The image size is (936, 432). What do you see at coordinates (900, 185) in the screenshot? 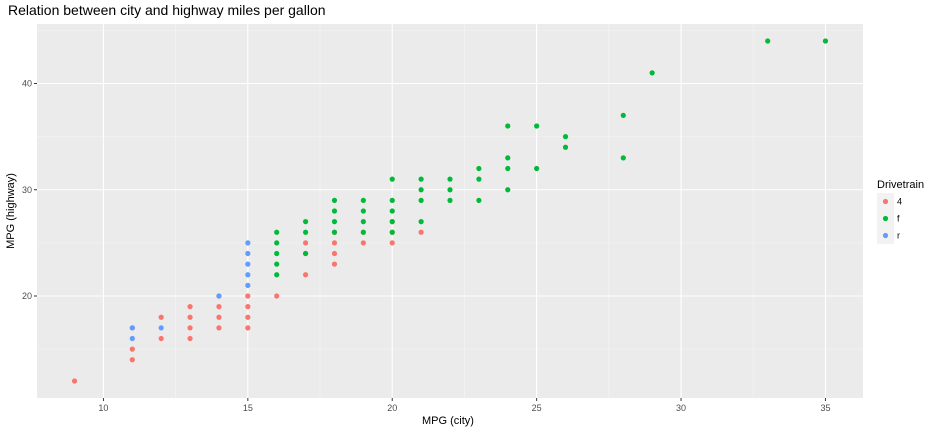
I see `legend-title: Drivetrain` at bounding box center [900, 185].